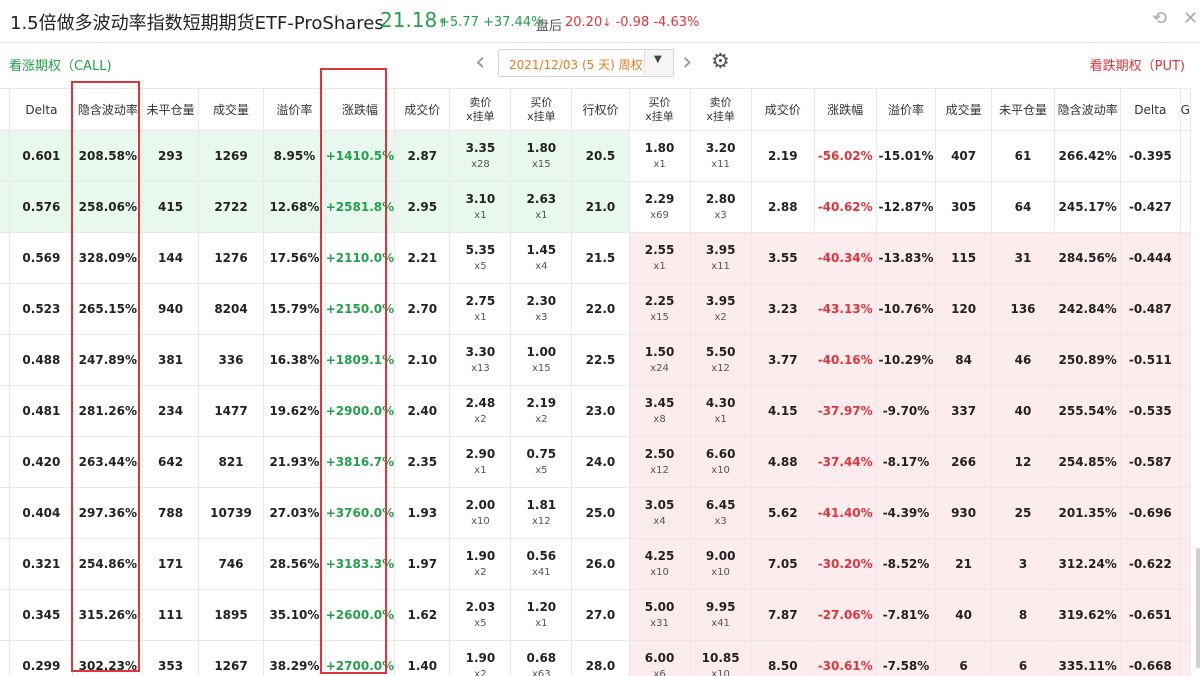  Describe the element at coordinates (231, 109) in the screenshot. I see `call-header-4: 成交量` at that location.